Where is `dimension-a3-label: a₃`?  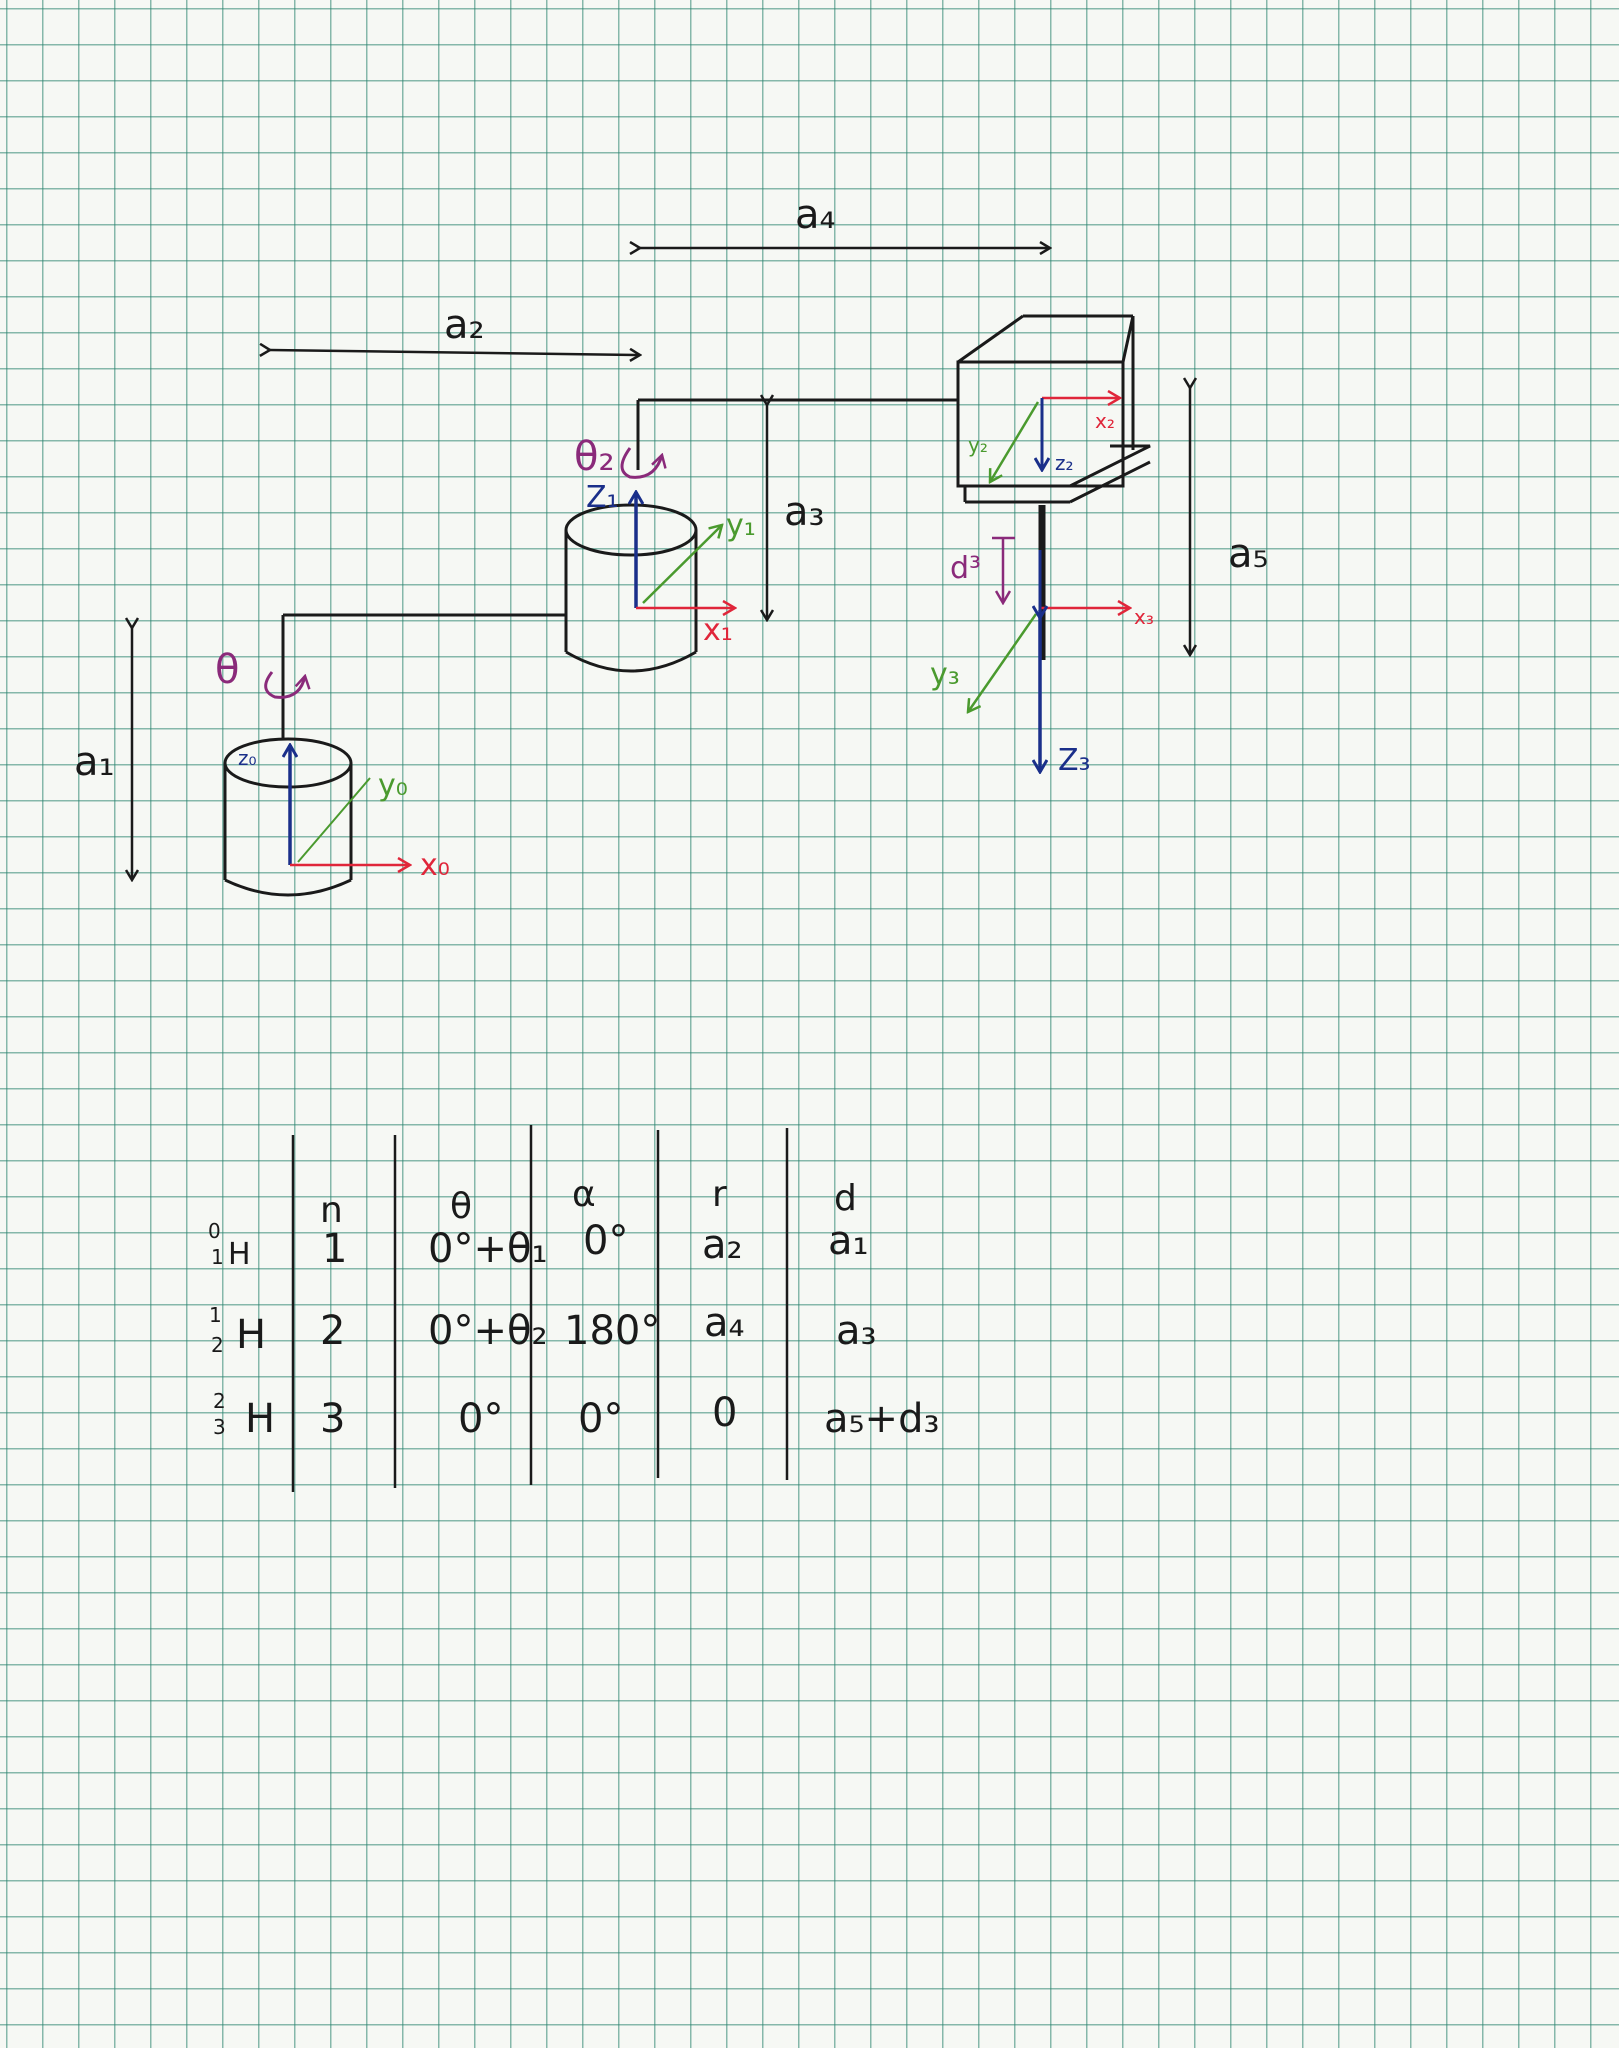
dimension-a3-label: a₃ is located at coordinates (804, 512).